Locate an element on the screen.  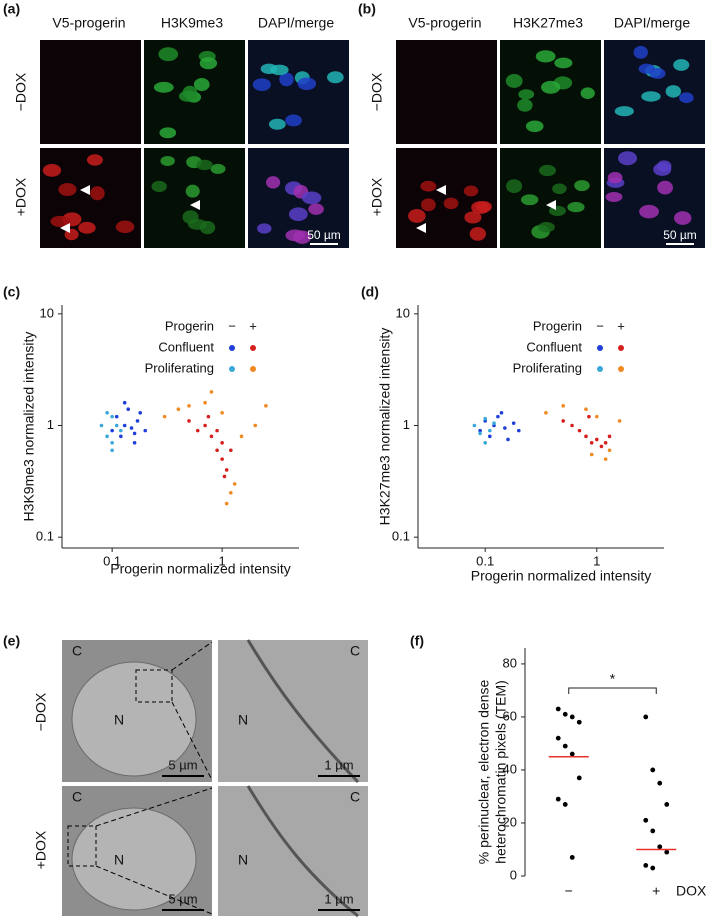
legend-label: Proliferating is located at coordinates (179, 367).